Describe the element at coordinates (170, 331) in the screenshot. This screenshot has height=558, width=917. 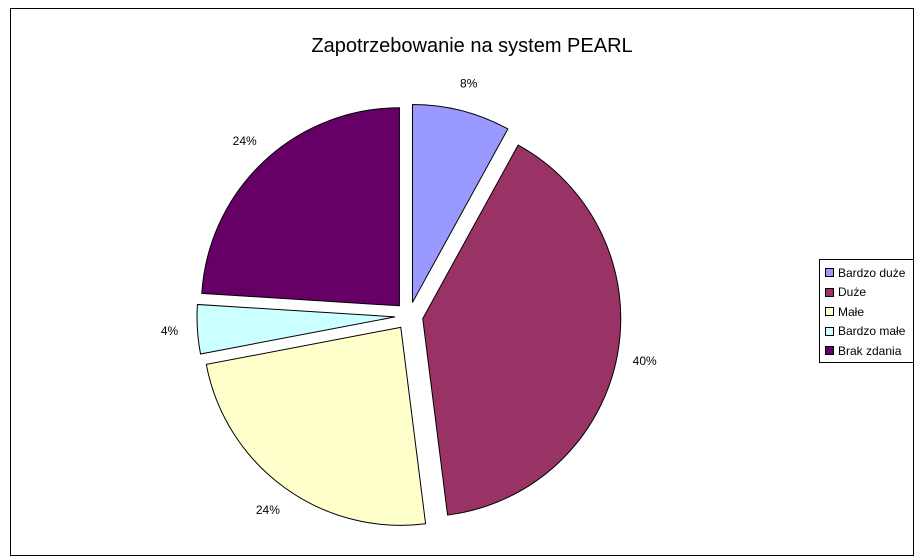
I see `data-label: 4%` at that location.